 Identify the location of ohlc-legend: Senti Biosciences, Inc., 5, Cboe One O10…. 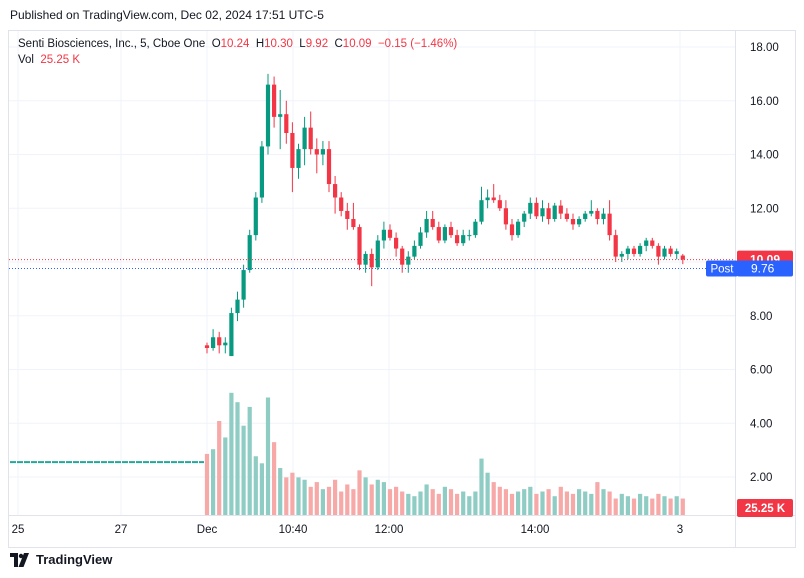
(237, 52).